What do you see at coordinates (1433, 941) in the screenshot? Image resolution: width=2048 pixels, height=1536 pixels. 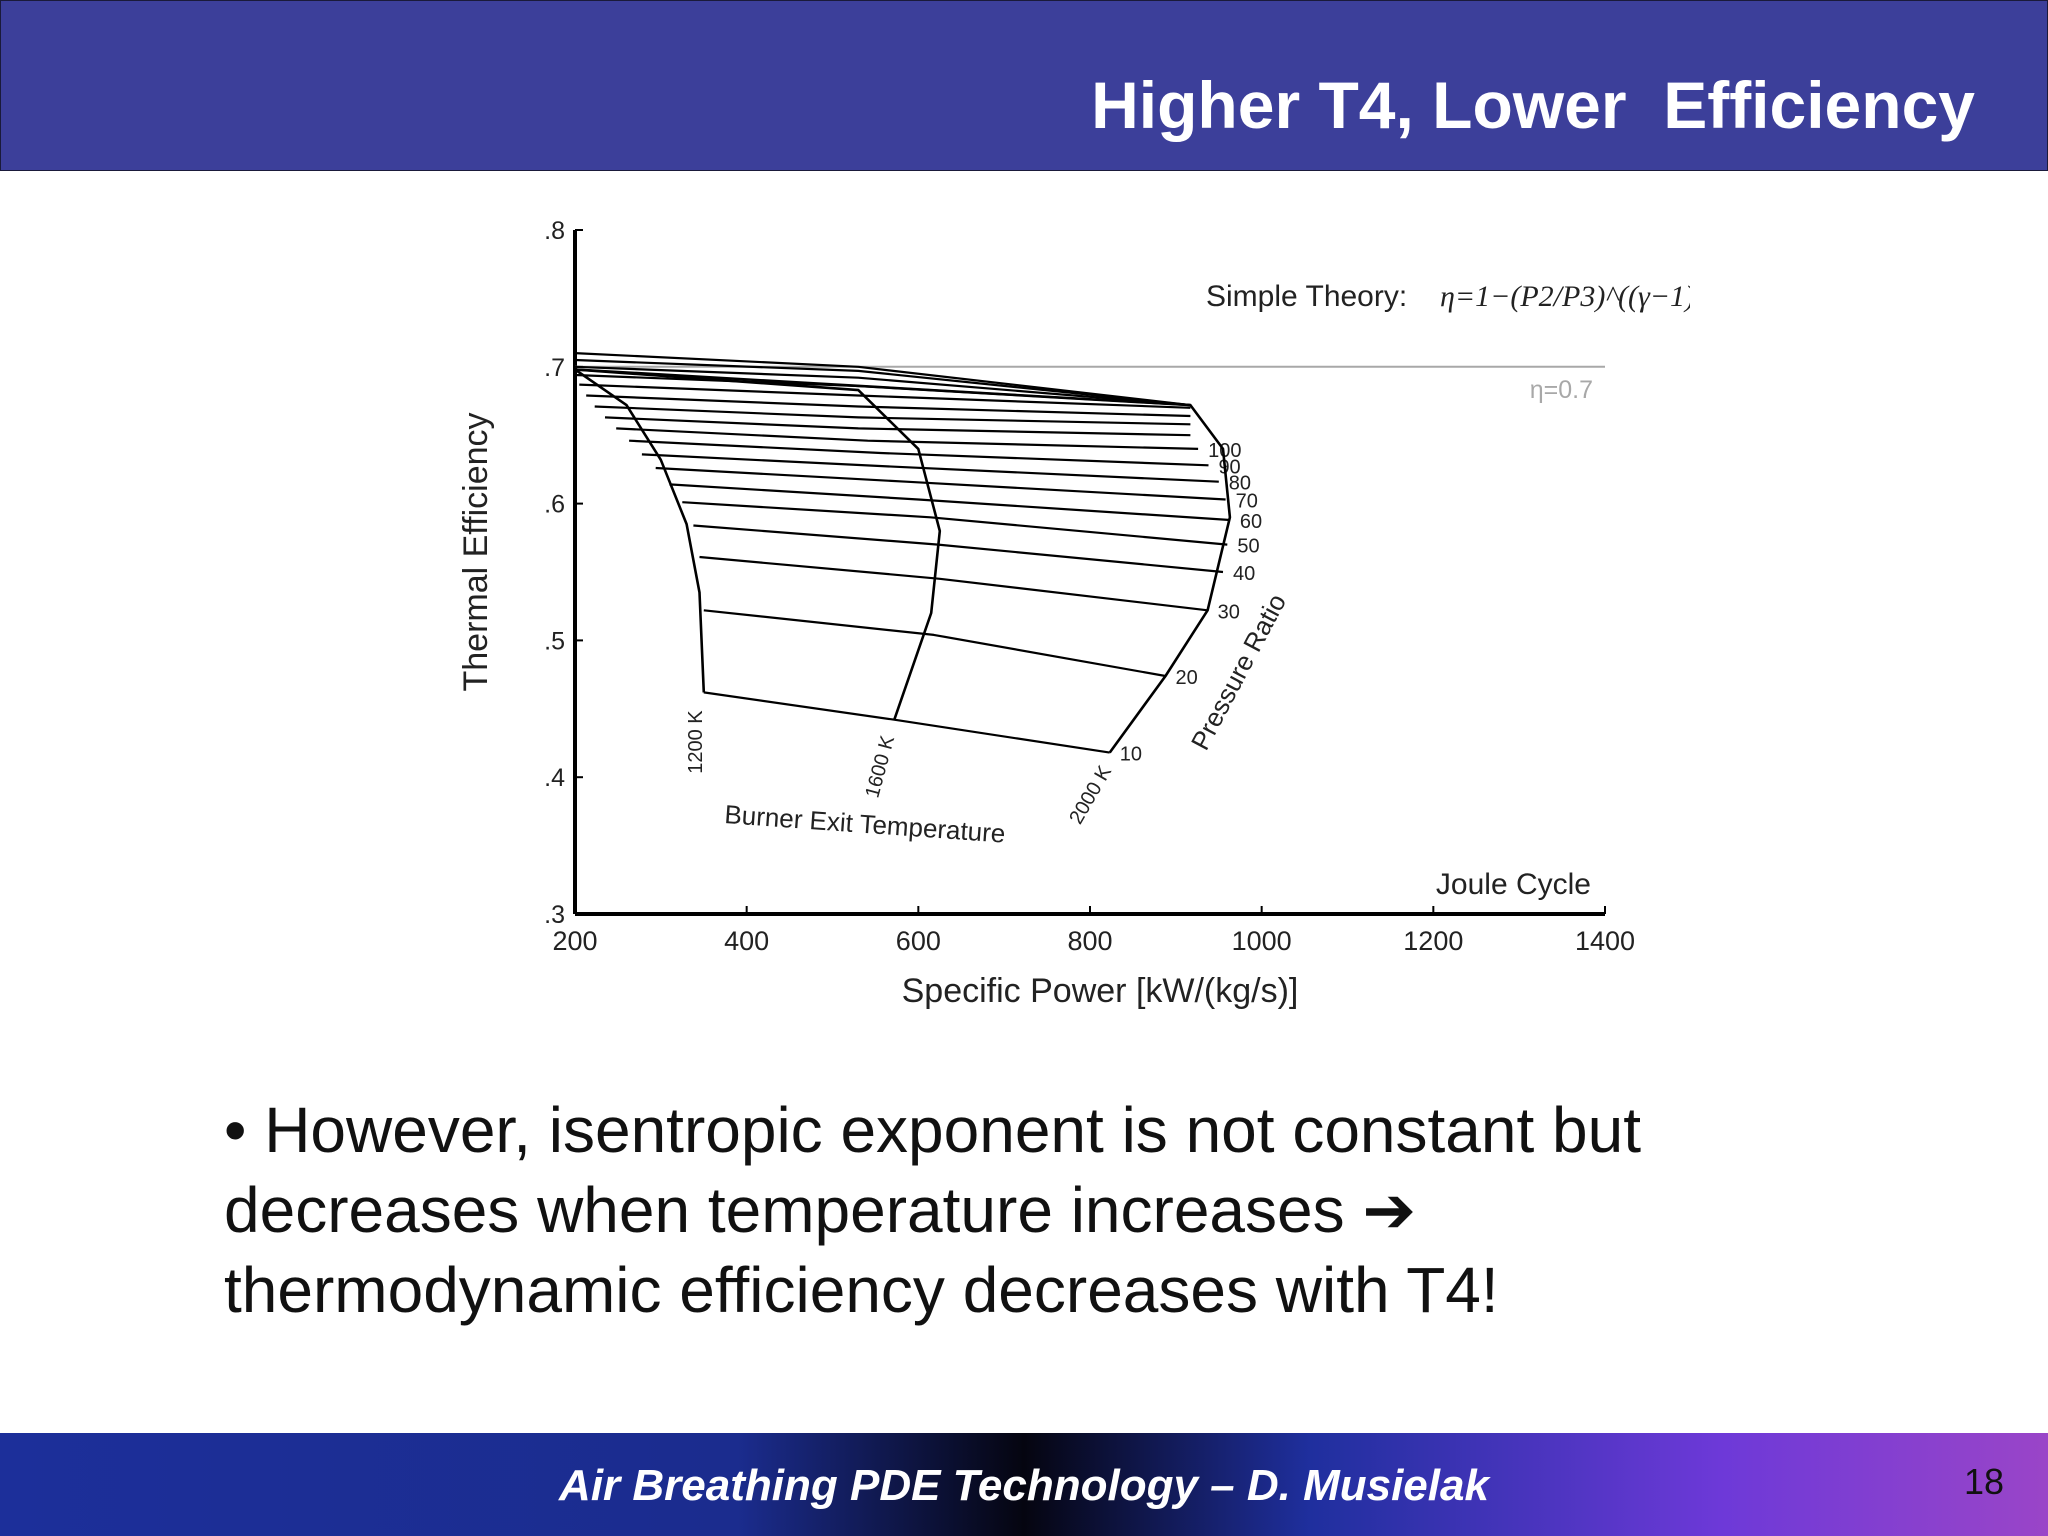 I see `x-tick-label: 1200` at bounding box center [1433, 941].